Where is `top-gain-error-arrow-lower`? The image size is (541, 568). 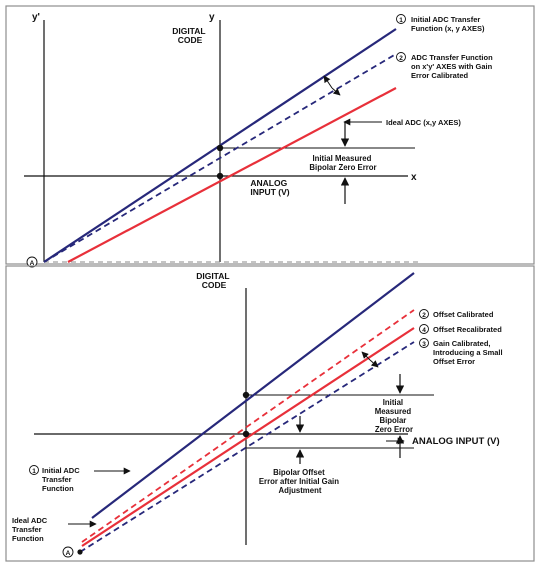 top-gain-error-arrow-lower is located at coordinates (336, 91).